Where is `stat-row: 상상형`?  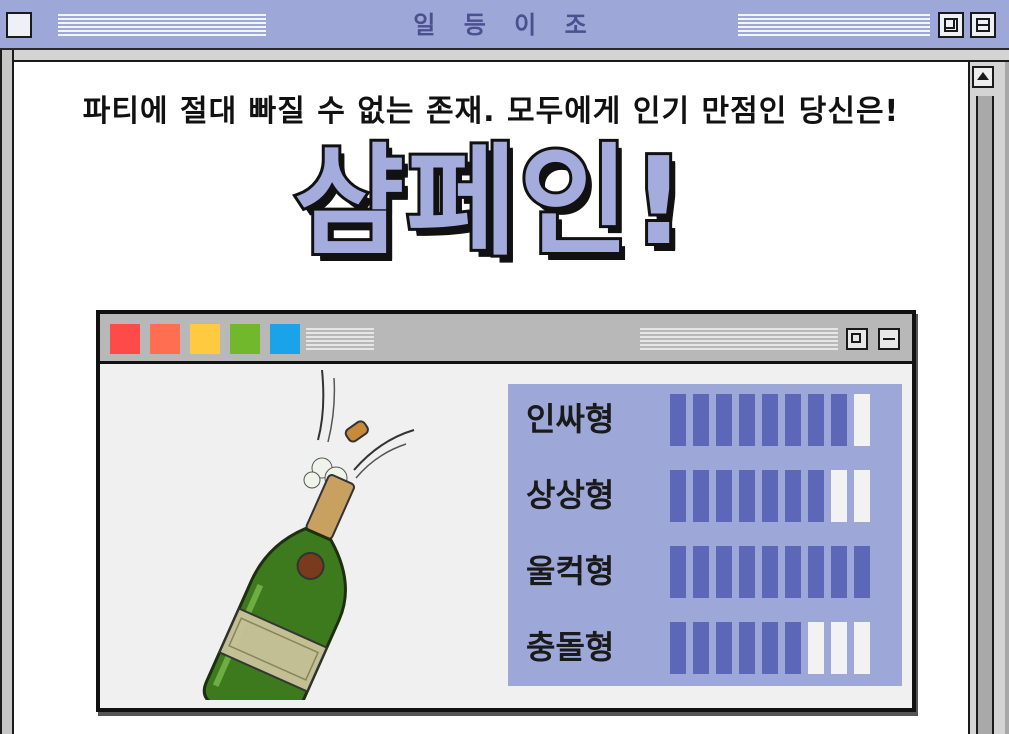
stat-row: 상상형 is located at coordinates (705, 495).